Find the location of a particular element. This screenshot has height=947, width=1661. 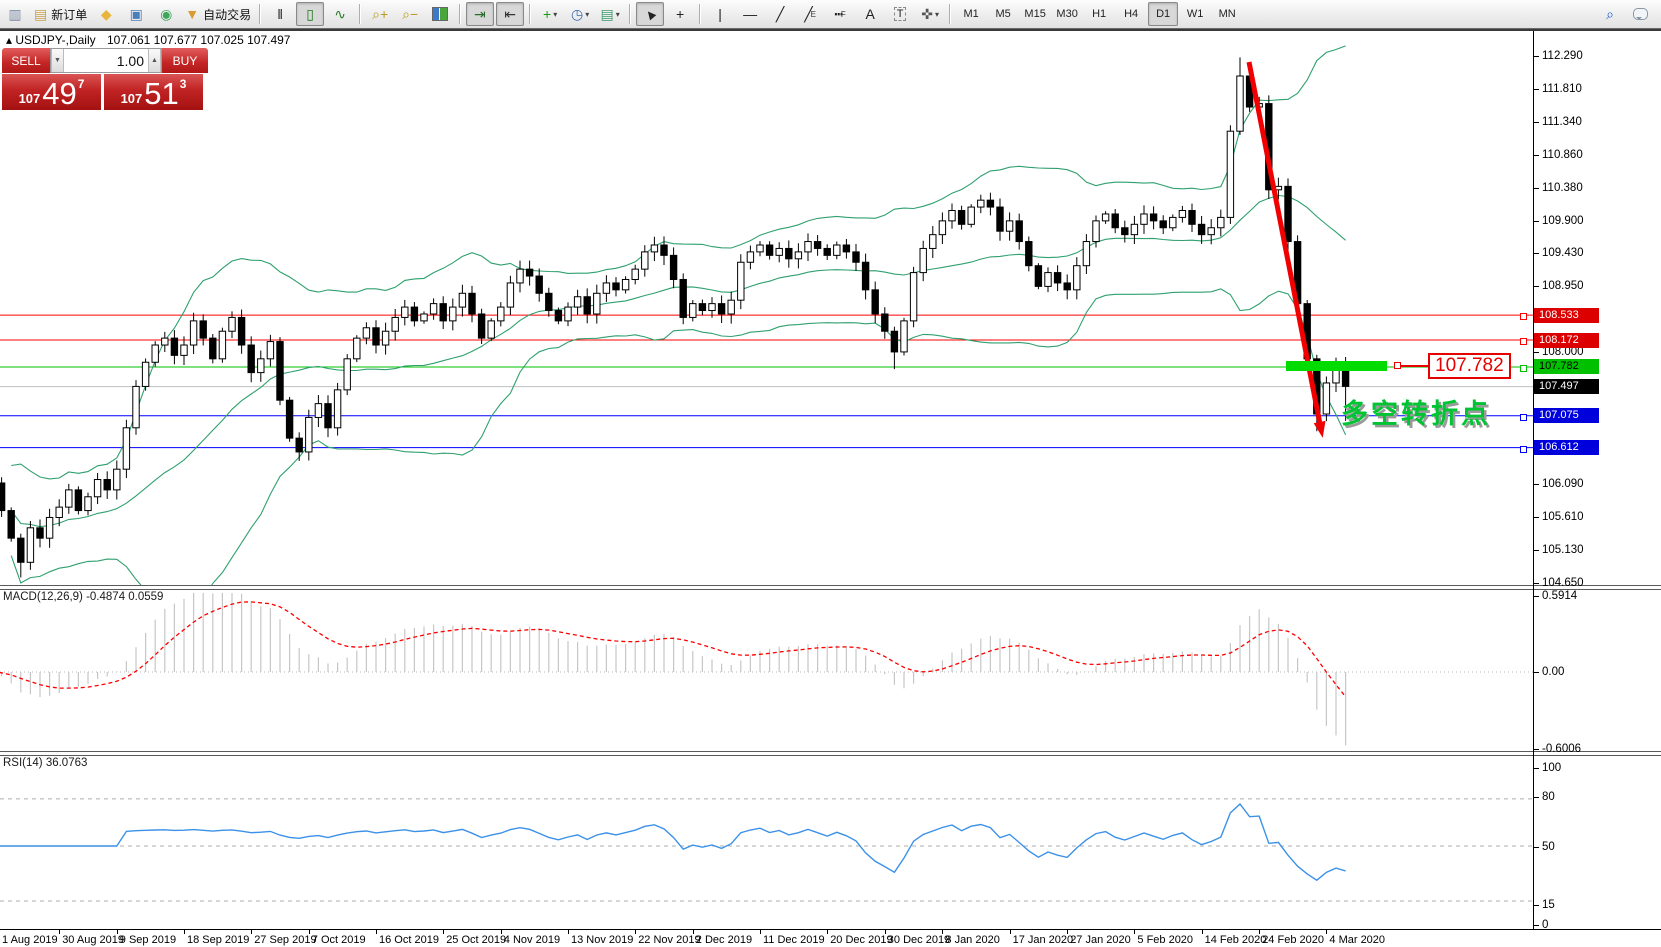

volume-decrease-button: ▼ is located at coordinates (57, 60).